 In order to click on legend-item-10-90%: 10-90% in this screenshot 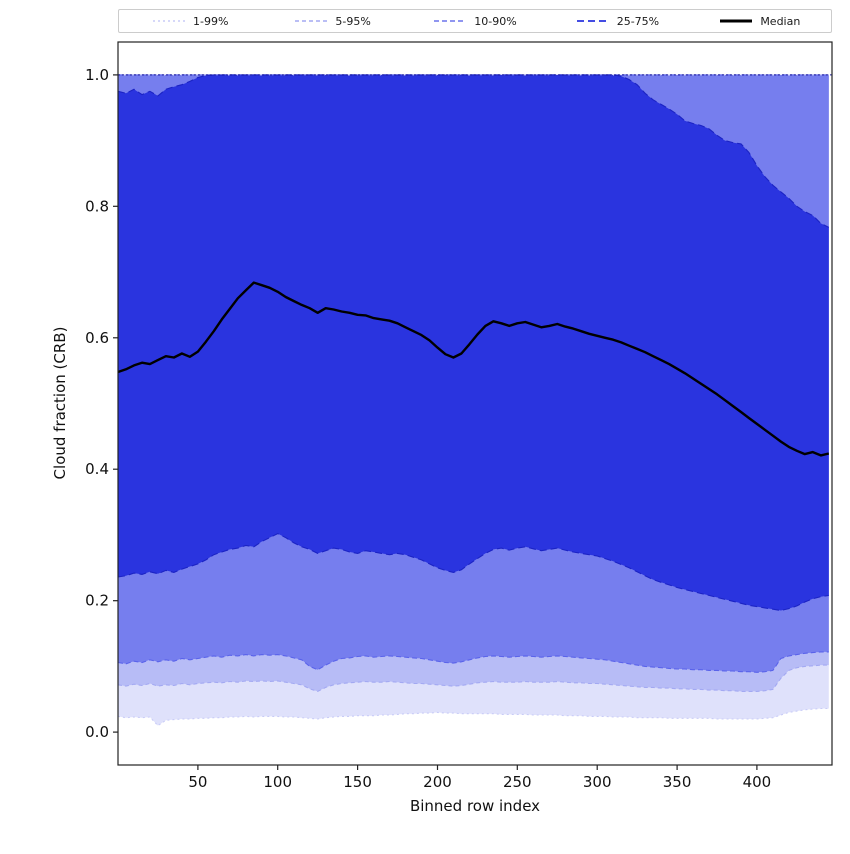, I will do `click(475, 21)`.